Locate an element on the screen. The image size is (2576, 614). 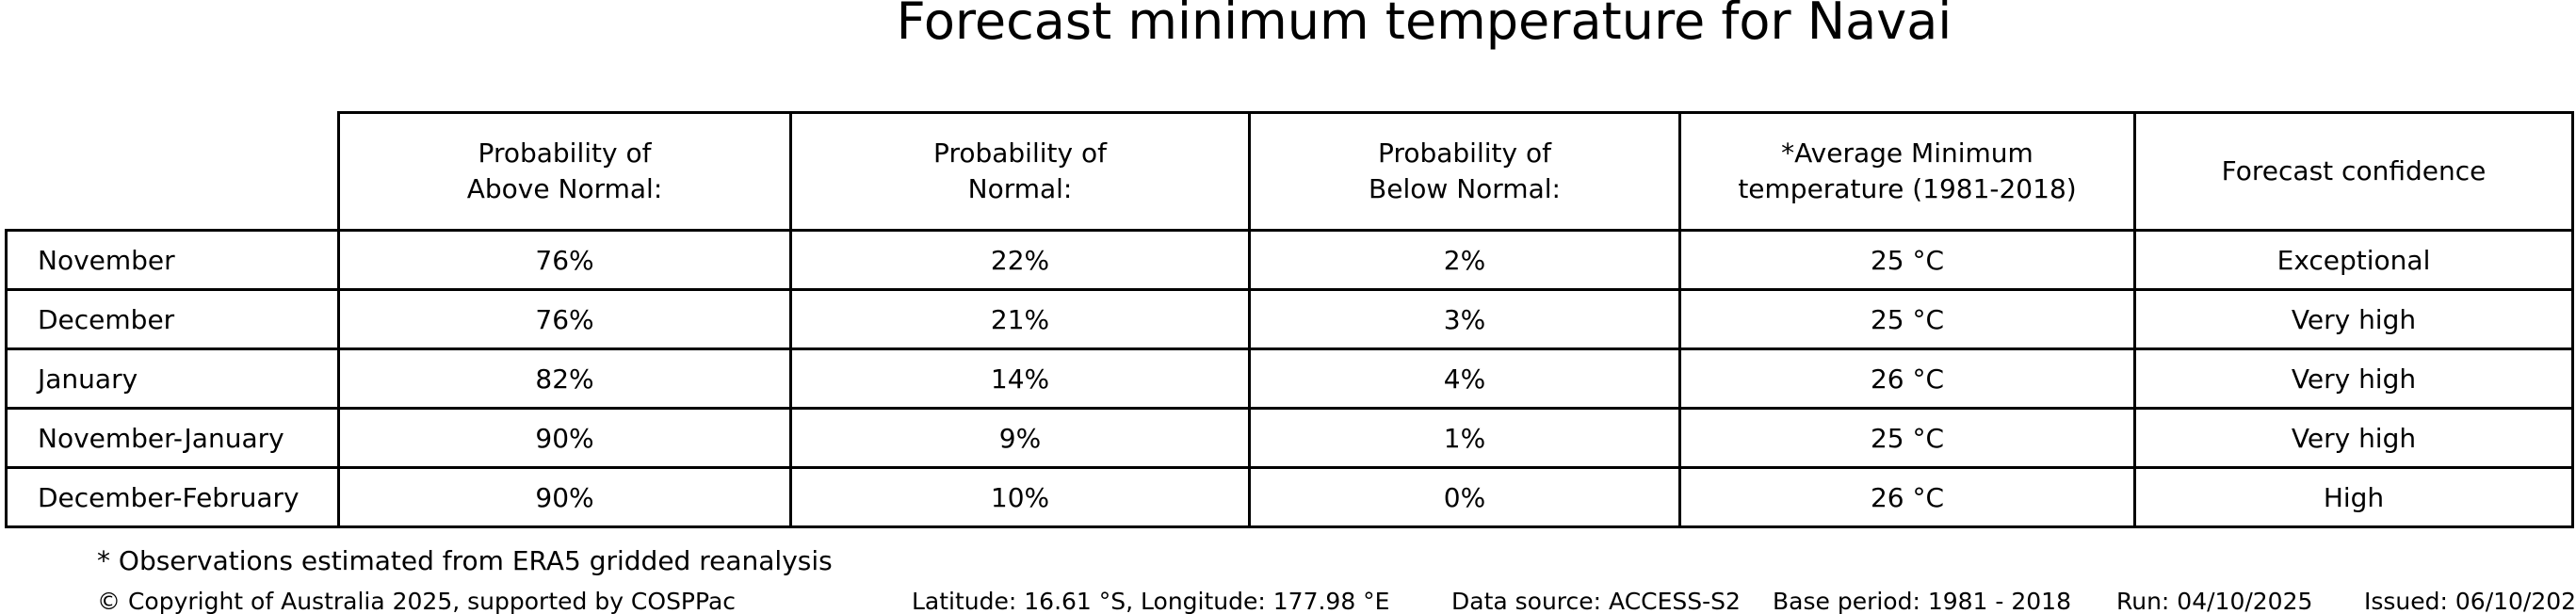
table-row: November 76% 22% 2% 25 °C Exceptional is located at coordinates (1289, 260).